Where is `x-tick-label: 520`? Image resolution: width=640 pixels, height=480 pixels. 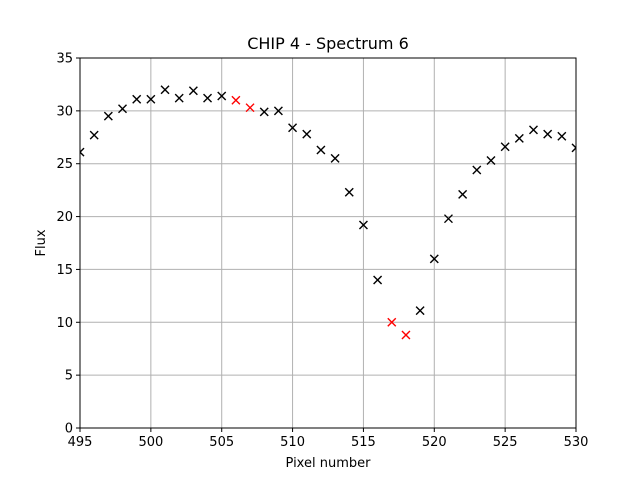
x-tick-label: 520 is located at coordinates (434, 442).